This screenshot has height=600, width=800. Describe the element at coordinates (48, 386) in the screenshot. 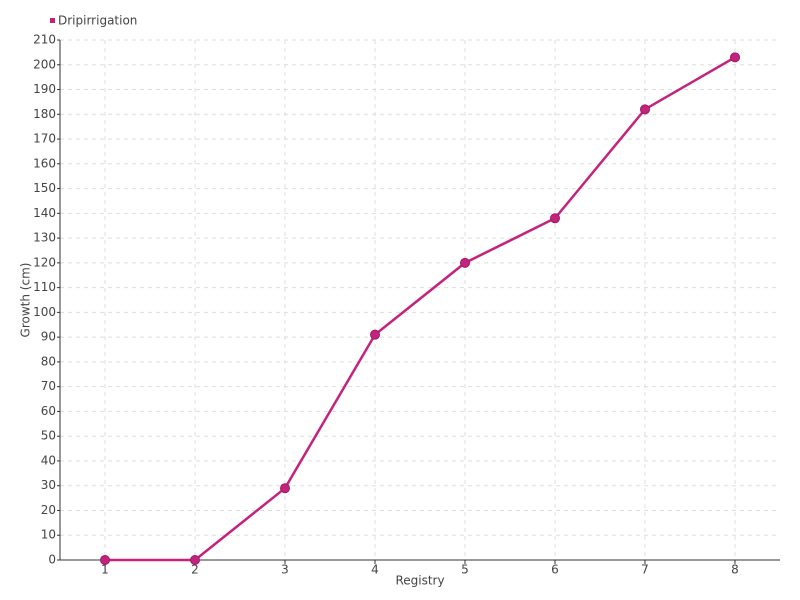

I see `y-tick-label: 70` at that location.